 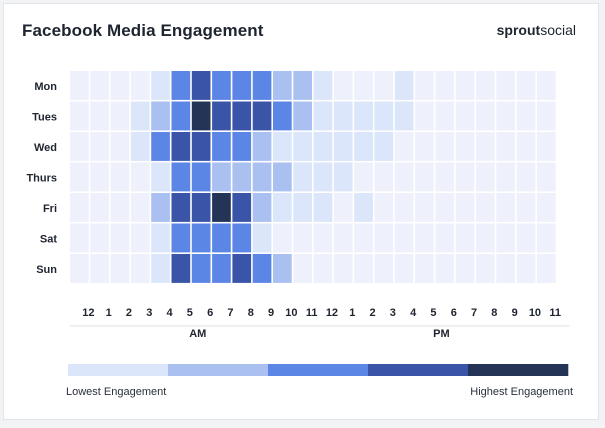 What do you see at coordinates (45, 87) in the screenshot?
I see `row-label: Mon` at bounding box center [45, 87].